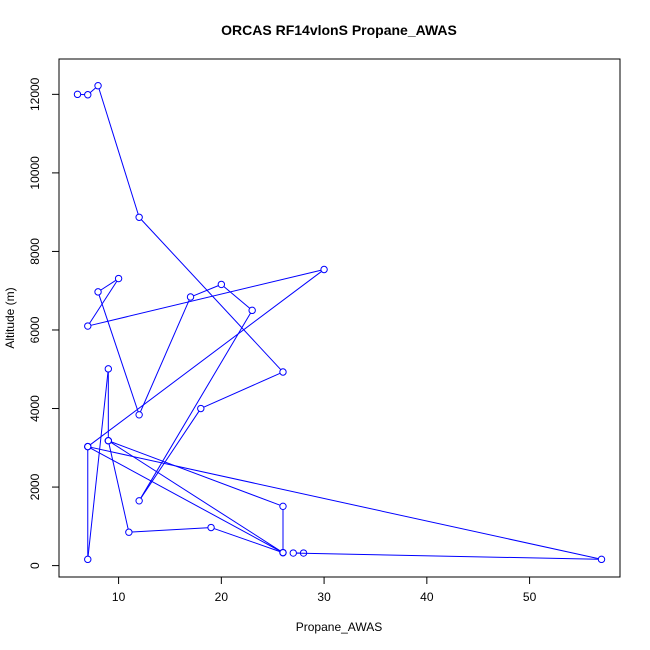 The image size is (650, 650). What do you see at coordinates (10, 317) in the screenshot?
I see `y-axis-label: Altitude (m)` at bounding box center [10, 317].